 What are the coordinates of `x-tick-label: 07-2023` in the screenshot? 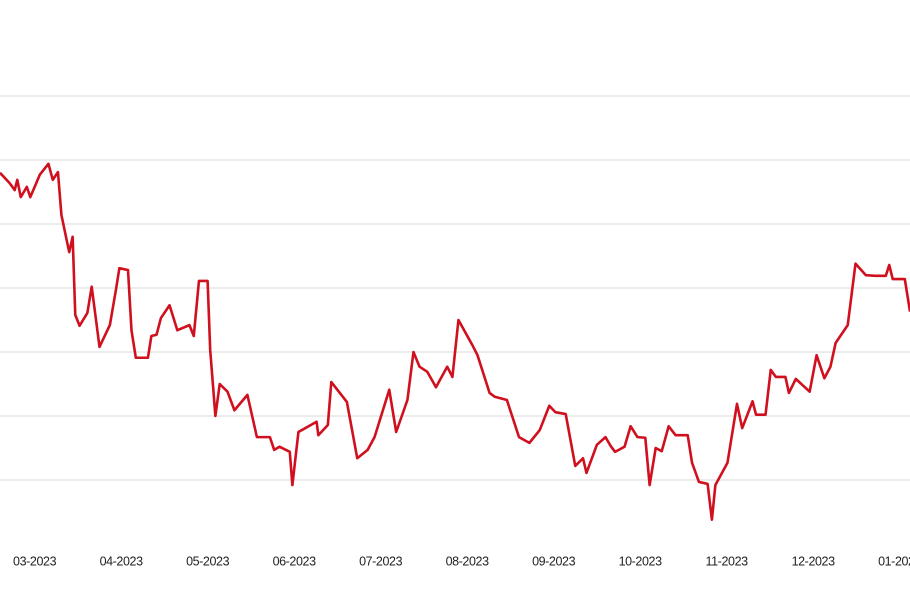 It's located at (381, 561).